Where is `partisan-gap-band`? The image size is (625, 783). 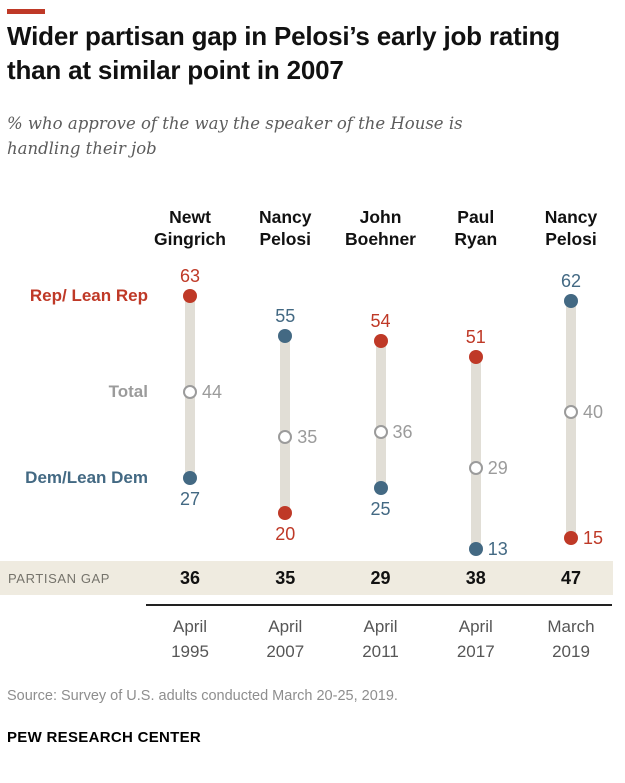
partisan-gap-band is located at coordinates (306, 578).